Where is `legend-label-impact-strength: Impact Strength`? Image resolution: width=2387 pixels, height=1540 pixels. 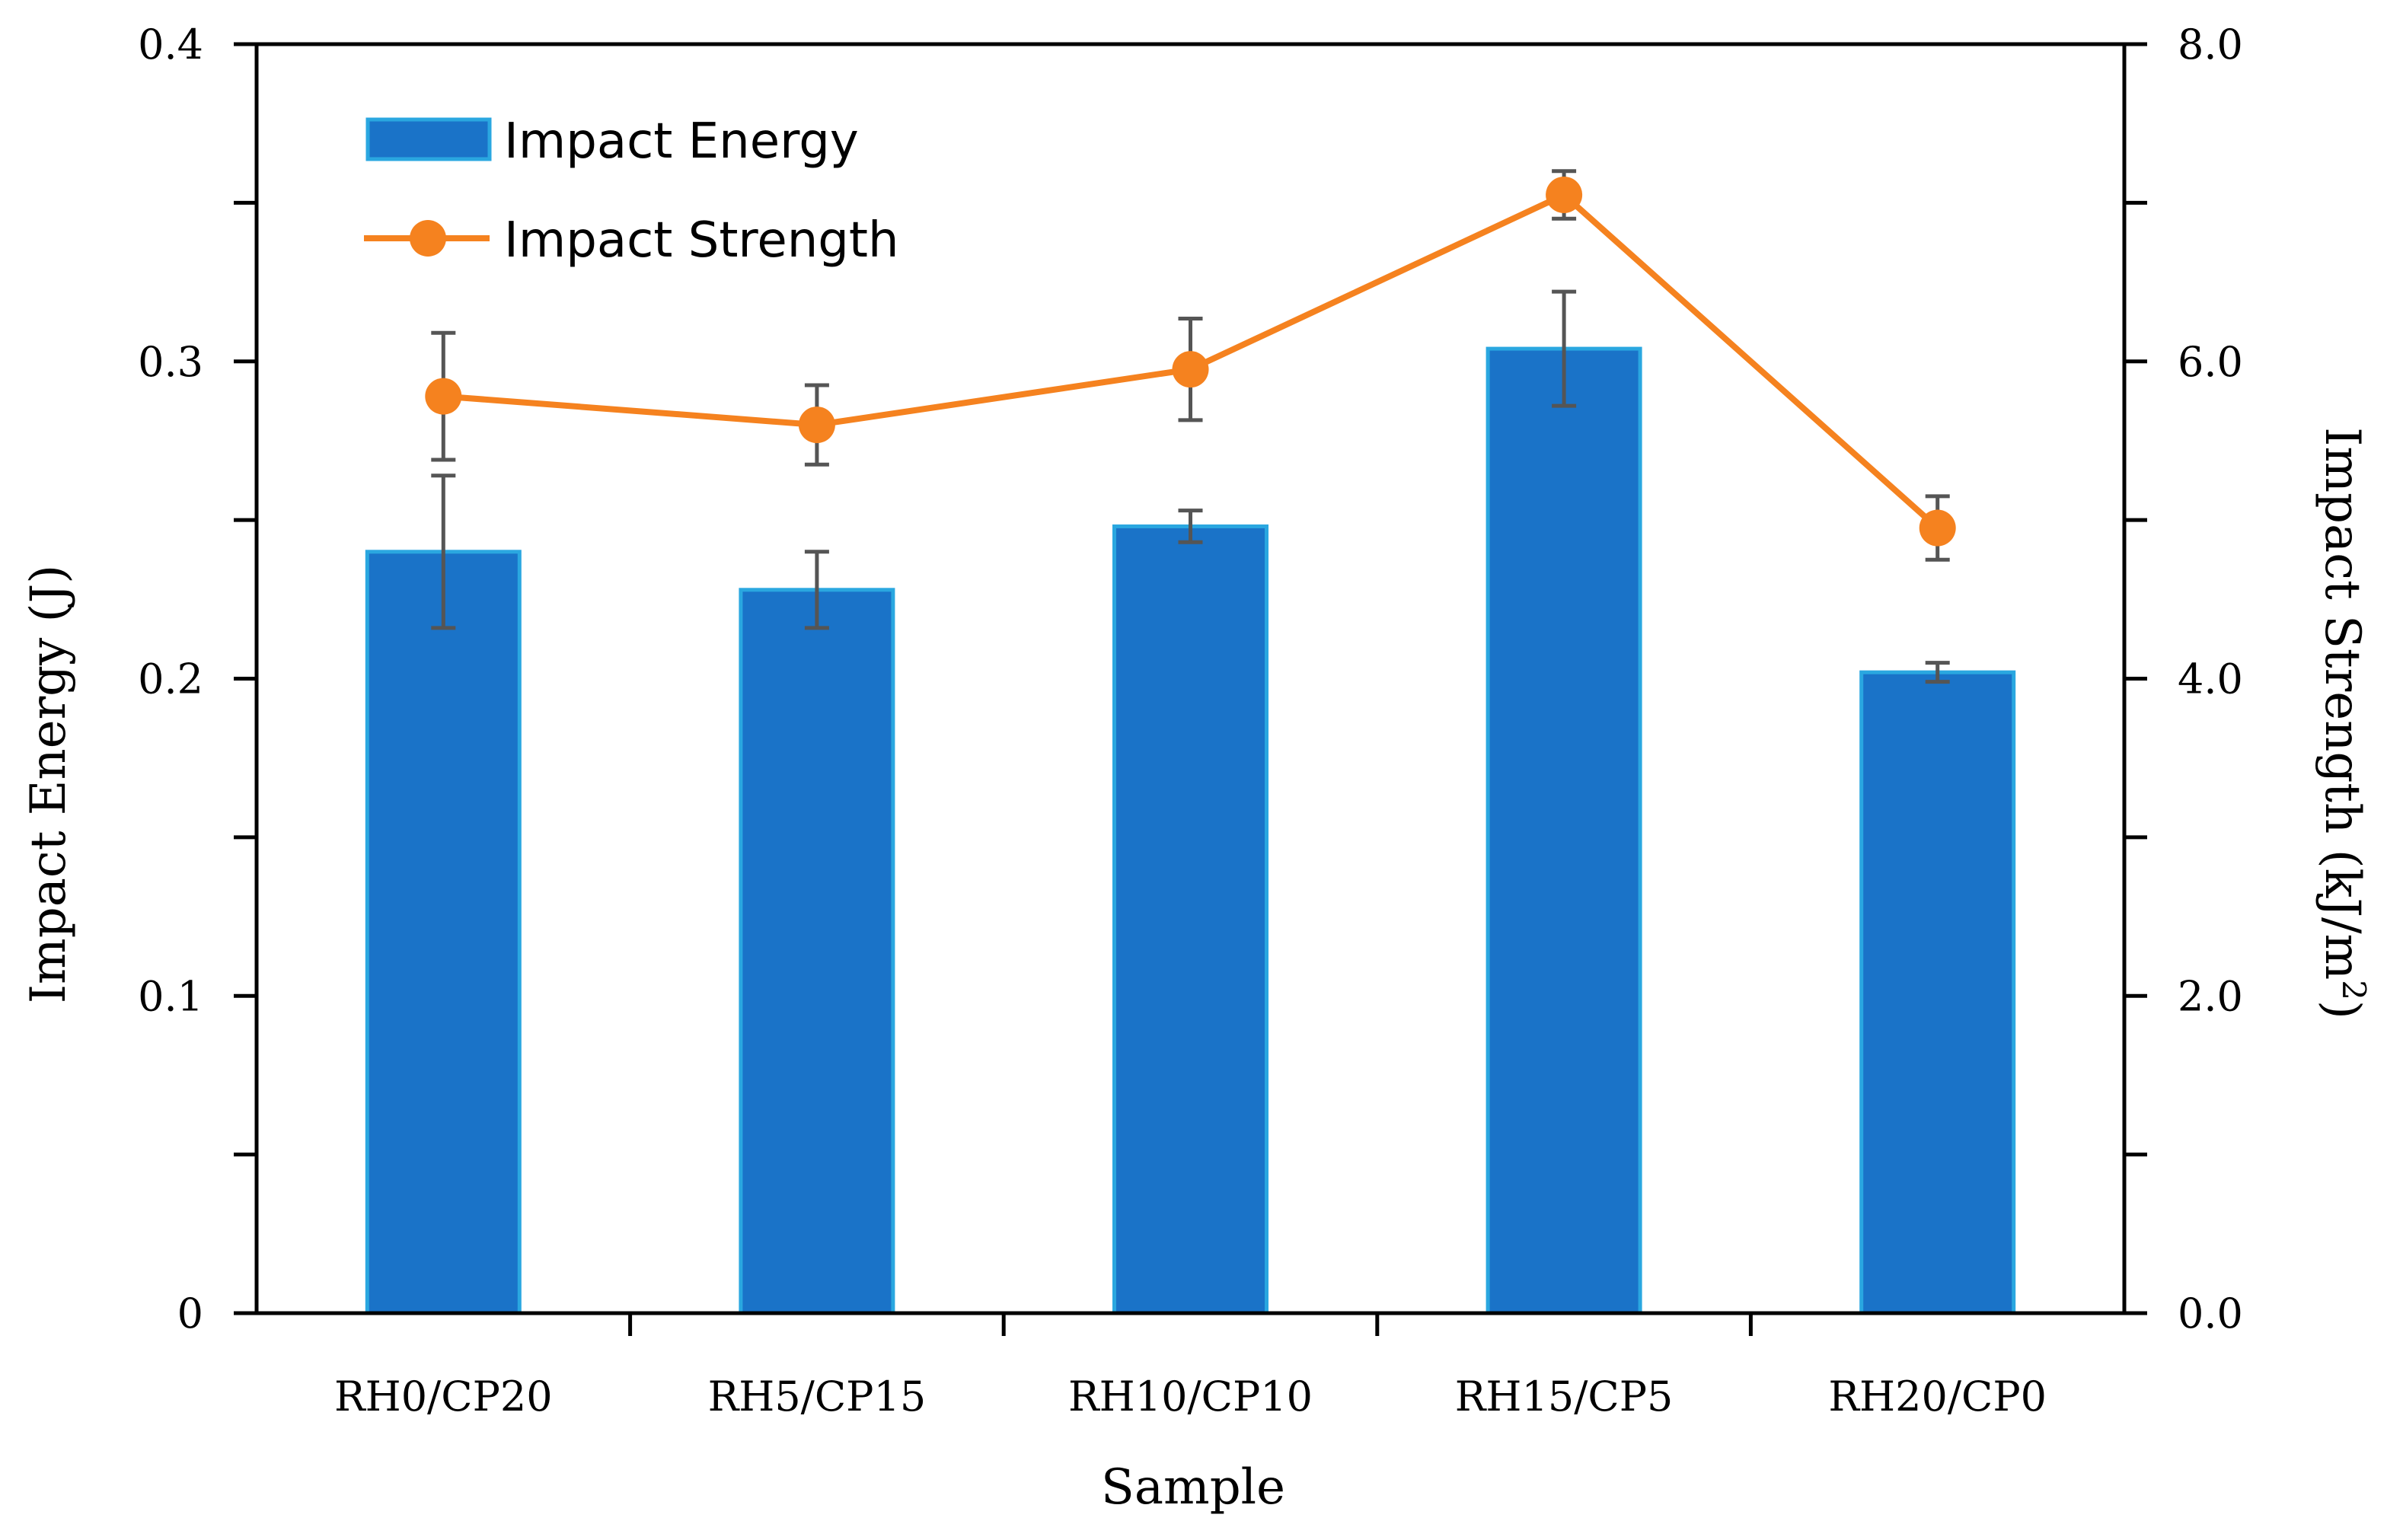
legend-label-impact-strength: Impact Strength is located at coordinates (701, 240).